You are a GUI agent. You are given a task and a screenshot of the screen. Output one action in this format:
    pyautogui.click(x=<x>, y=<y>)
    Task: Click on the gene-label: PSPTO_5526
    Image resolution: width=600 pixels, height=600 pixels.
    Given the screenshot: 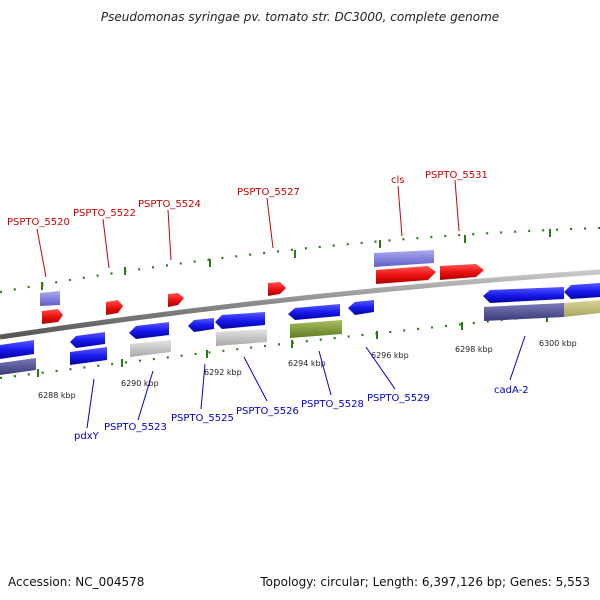 What is the action you would take?
    pyautogui.click(x=267, y=411)
    